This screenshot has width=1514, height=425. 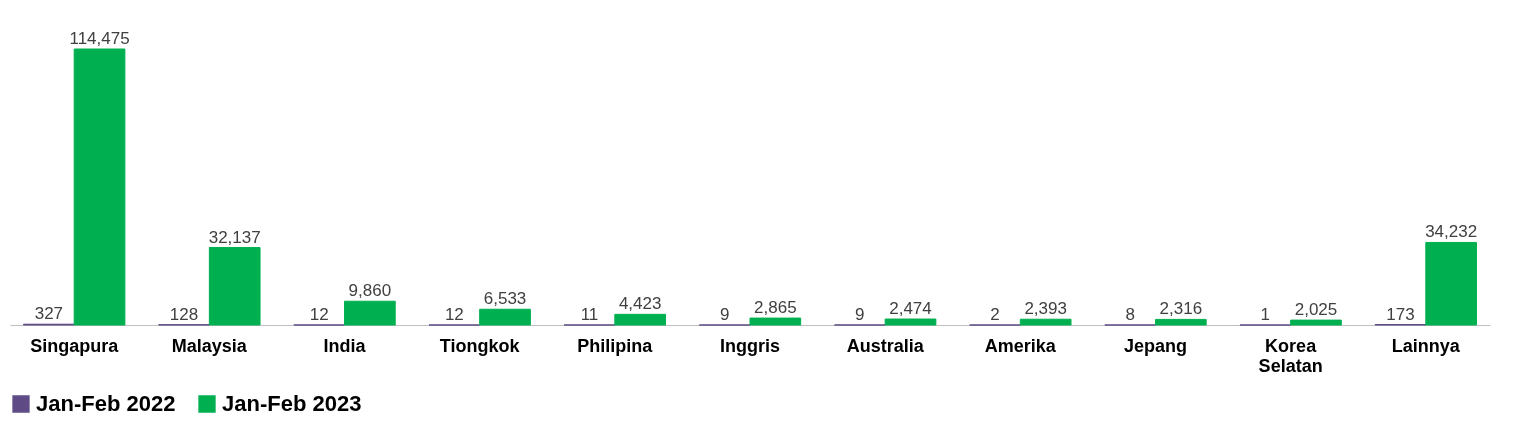 I want to click on data-label: 4,423, so click(x=640, y=304).